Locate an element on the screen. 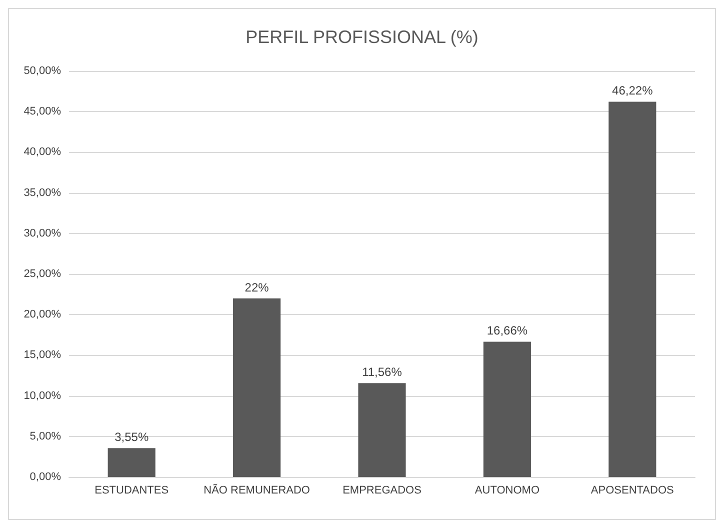 The width and height of the screenshot is (726, 530). data-label: 16,66% is located at coordinates (507, 331).